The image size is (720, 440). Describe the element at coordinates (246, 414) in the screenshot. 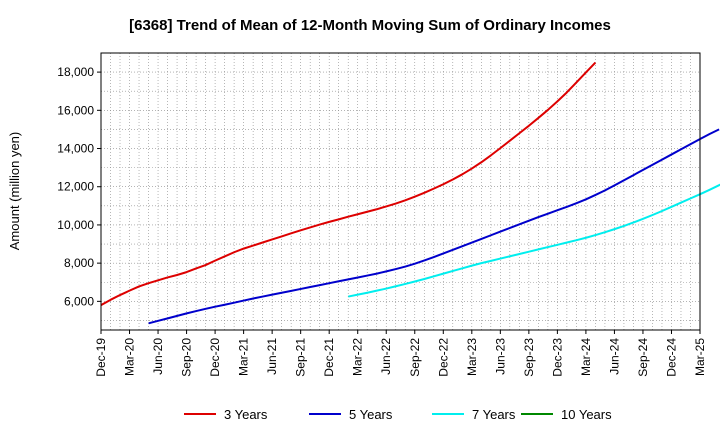

I see `legend-label: 3 Years` at that location.